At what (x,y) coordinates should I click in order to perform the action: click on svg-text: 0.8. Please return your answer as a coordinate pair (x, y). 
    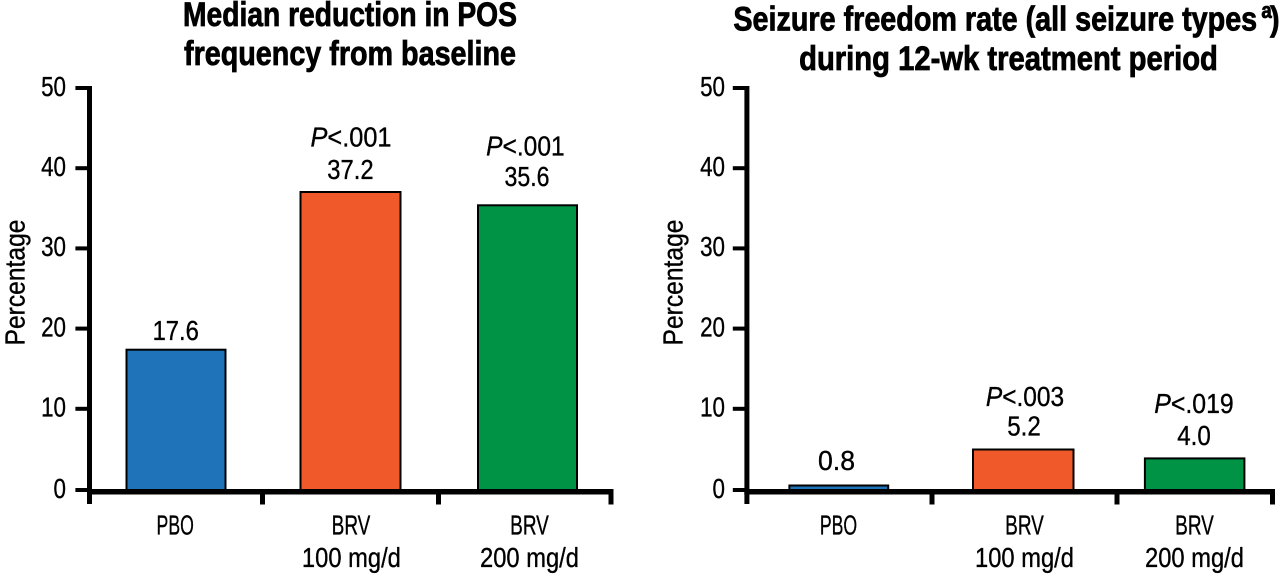
    Looking at the image, I should click on (836, 460).